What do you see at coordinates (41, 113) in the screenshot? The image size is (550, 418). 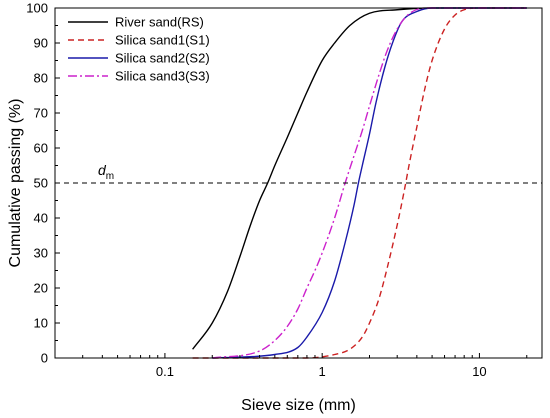 I see `y-tick-label: 70` at bounding box center [41, 113].